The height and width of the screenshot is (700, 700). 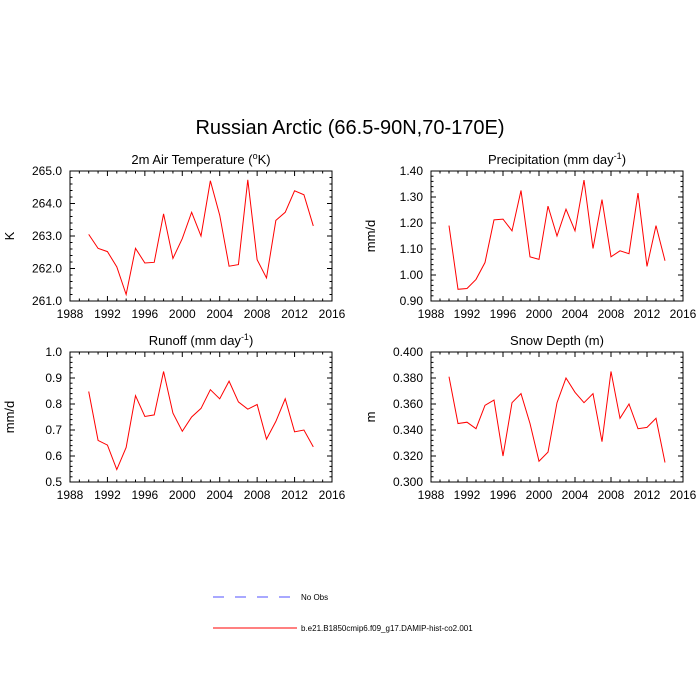 I want to click on y-tick-label: 264.0, so click(x=47, y=204).